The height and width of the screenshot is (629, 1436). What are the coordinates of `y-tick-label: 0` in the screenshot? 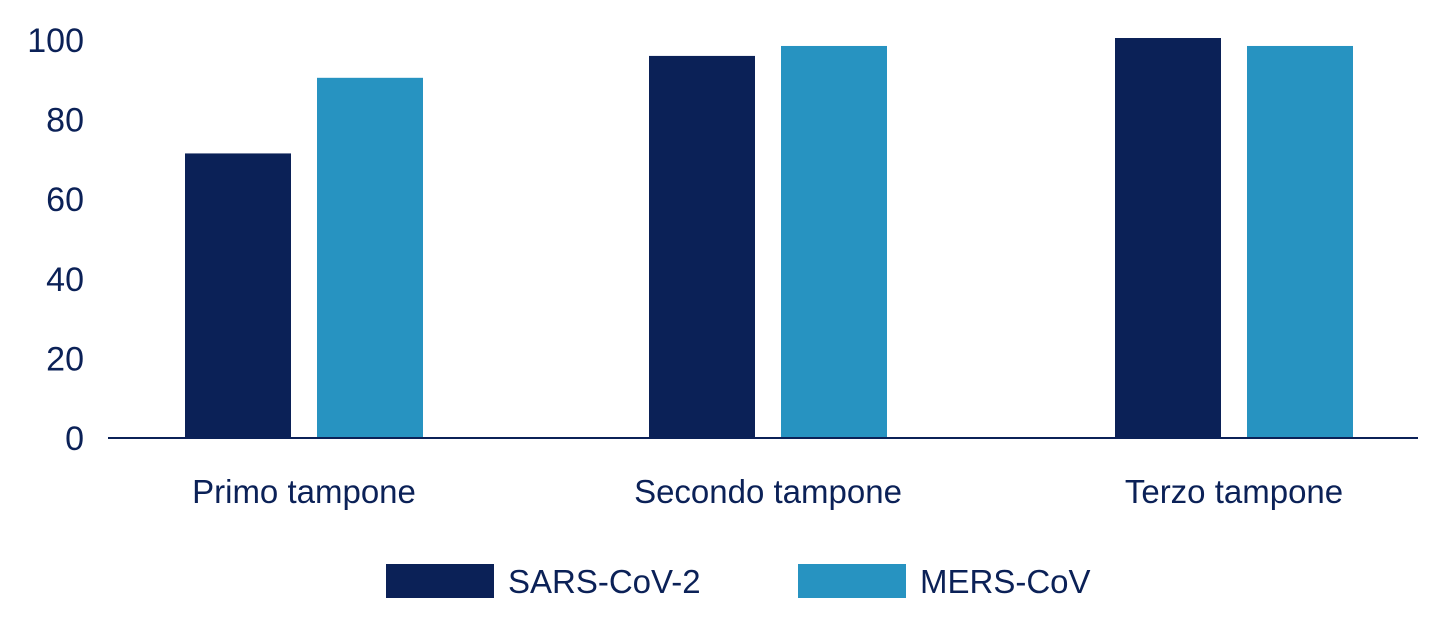 It's located at (74, 439).